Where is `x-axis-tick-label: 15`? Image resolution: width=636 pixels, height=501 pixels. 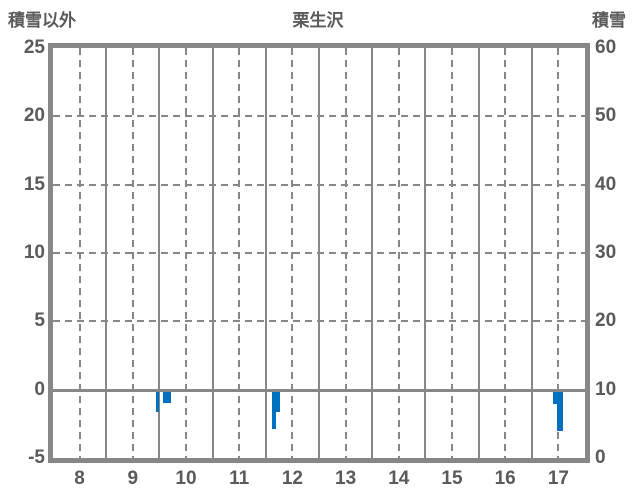 x-axis-tick-label: 15 is located at coordinates (452, 478).